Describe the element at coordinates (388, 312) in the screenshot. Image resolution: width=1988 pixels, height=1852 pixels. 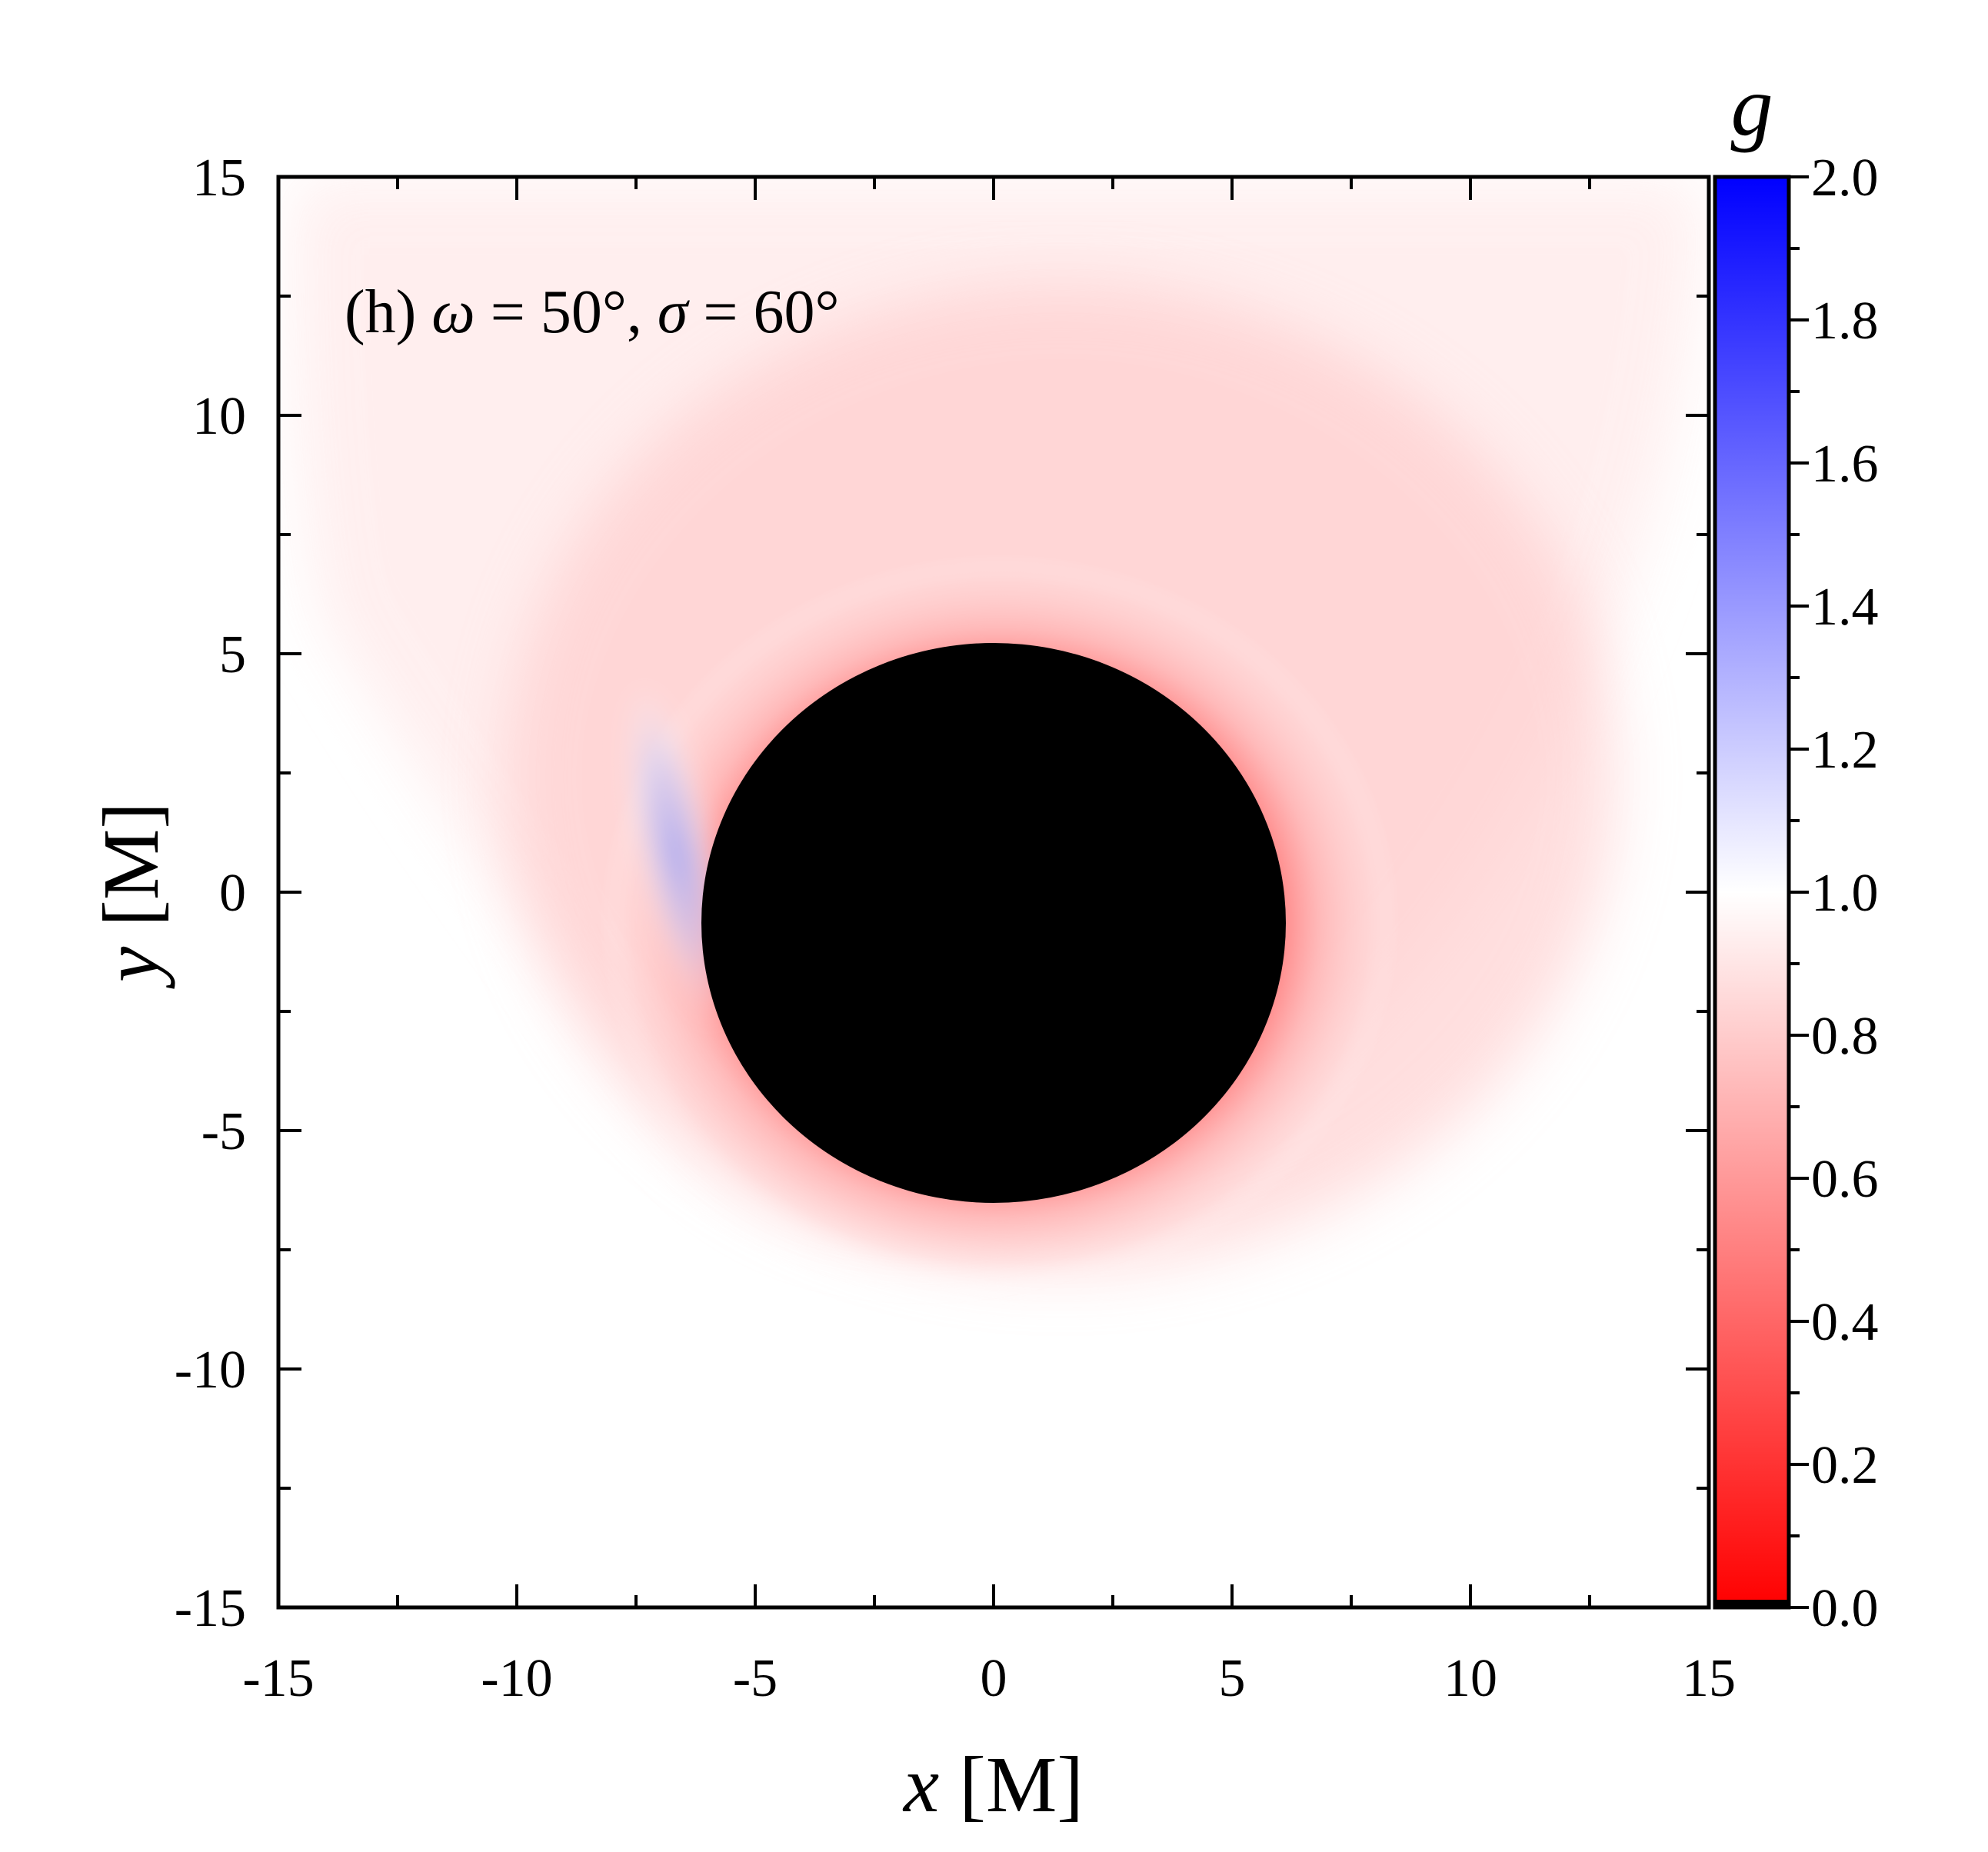
I see `annotation-prefix: (h)` at that location.